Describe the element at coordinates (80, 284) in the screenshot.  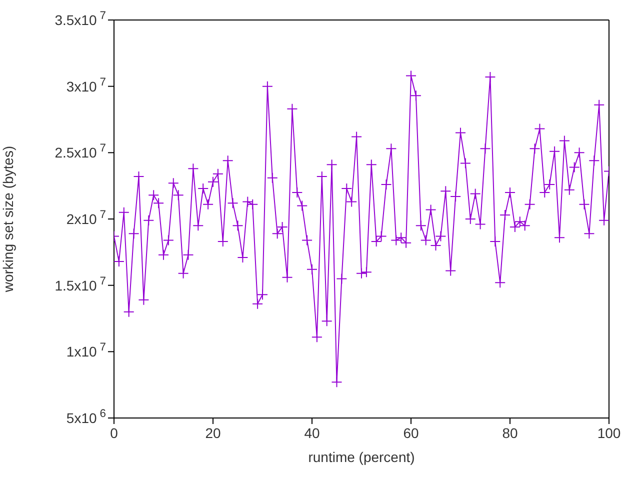
I see `y-tick-label: 1.5x10$^{7}$` at that location.